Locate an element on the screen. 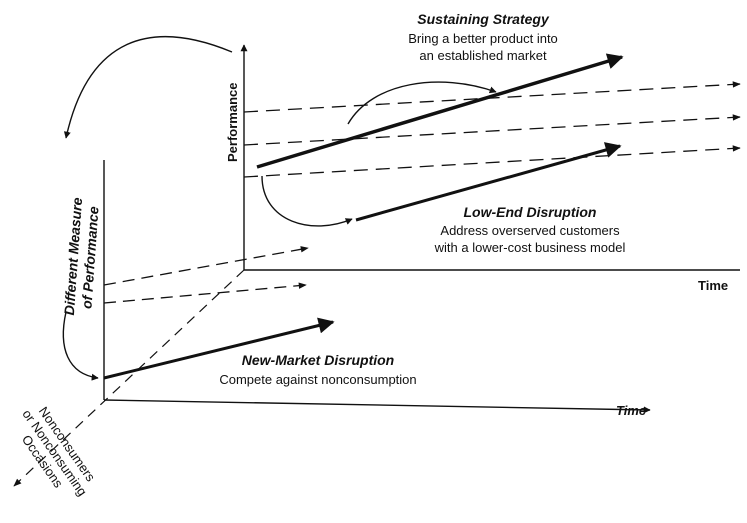  new-market-title: New-Market Disruption is located at coordinates (318, 360).